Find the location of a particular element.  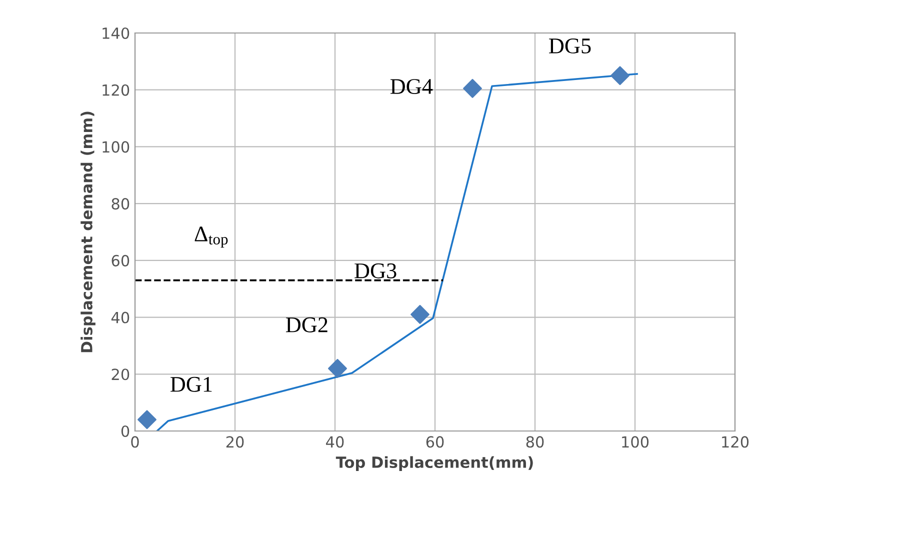

x-tick-label: 120 is located at coordinates (735, 442).